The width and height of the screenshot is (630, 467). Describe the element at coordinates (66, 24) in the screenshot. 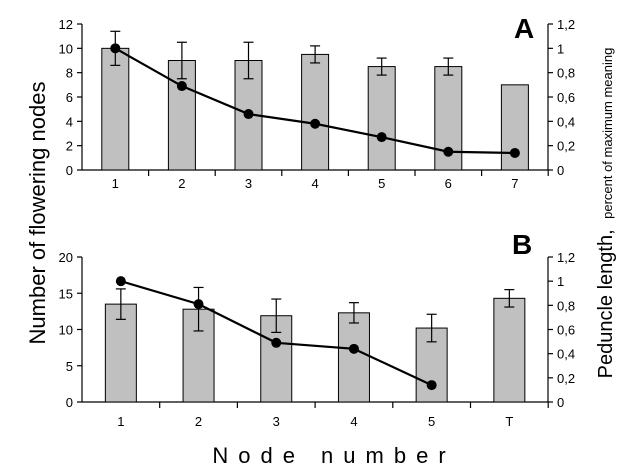

I see `panel-a-ytick-left-label: 12` at that location.